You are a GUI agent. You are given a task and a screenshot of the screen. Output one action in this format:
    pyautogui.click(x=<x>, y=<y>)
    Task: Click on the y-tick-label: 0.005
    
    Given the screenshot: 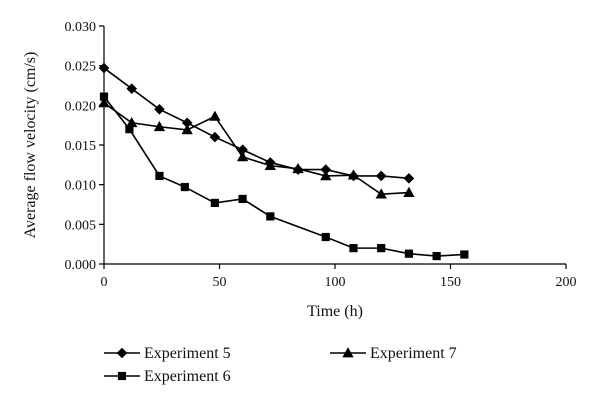 What is the action you would take?
    pyautogui.click(x=81, y=225)
    